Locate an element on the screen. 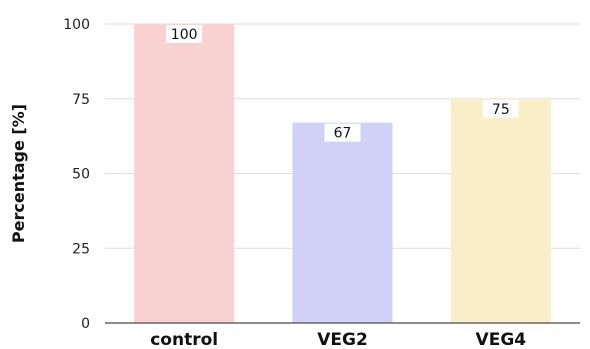  y-tick-label: 0 is located at coordinates (85, 324).